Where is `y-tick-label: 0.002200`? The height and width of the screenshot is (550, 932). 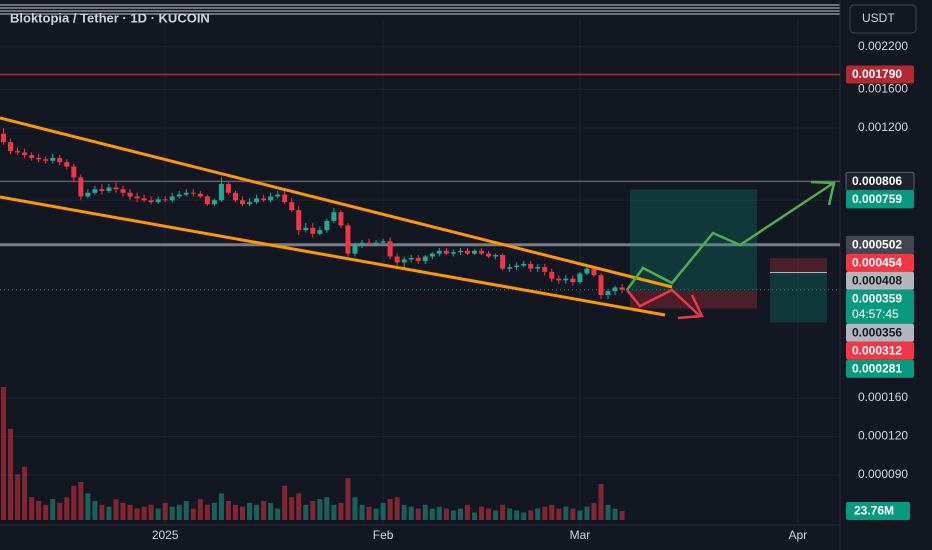 y-tick-label: 0.002200 is located at coordinates (883, 46).